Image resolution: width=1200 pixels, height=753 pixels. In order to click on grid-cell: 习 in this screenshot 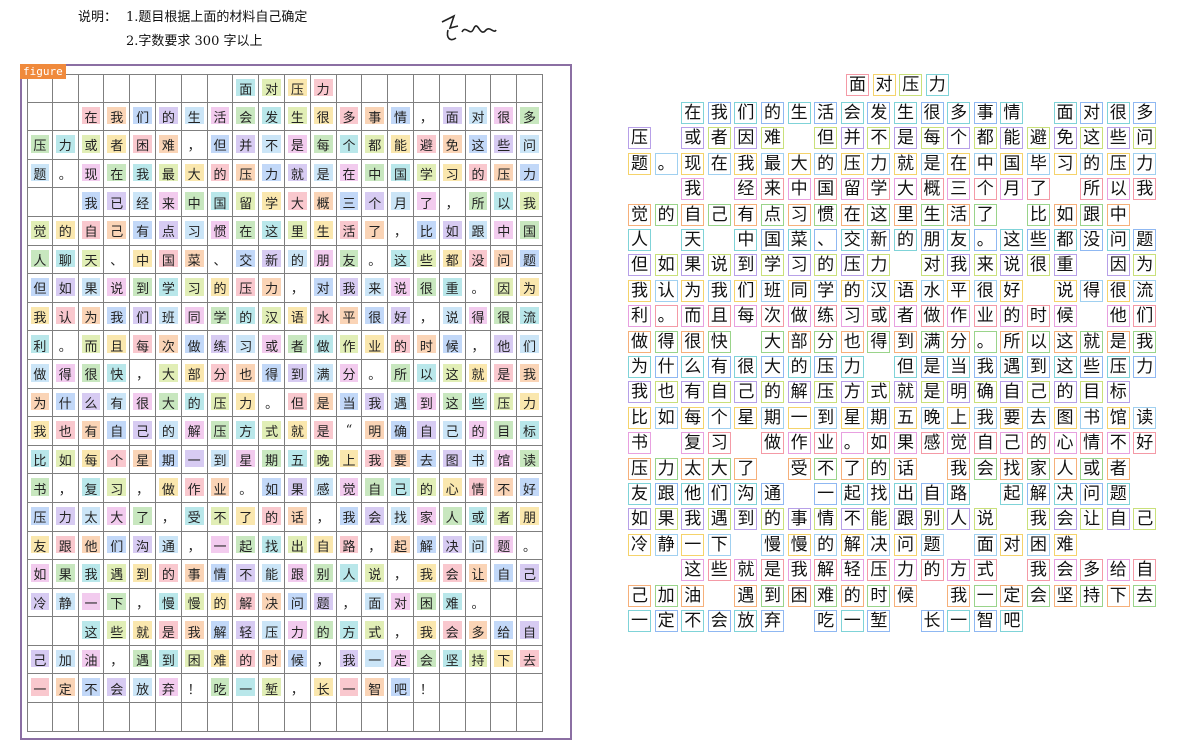, I will do `click(117, 488)`.